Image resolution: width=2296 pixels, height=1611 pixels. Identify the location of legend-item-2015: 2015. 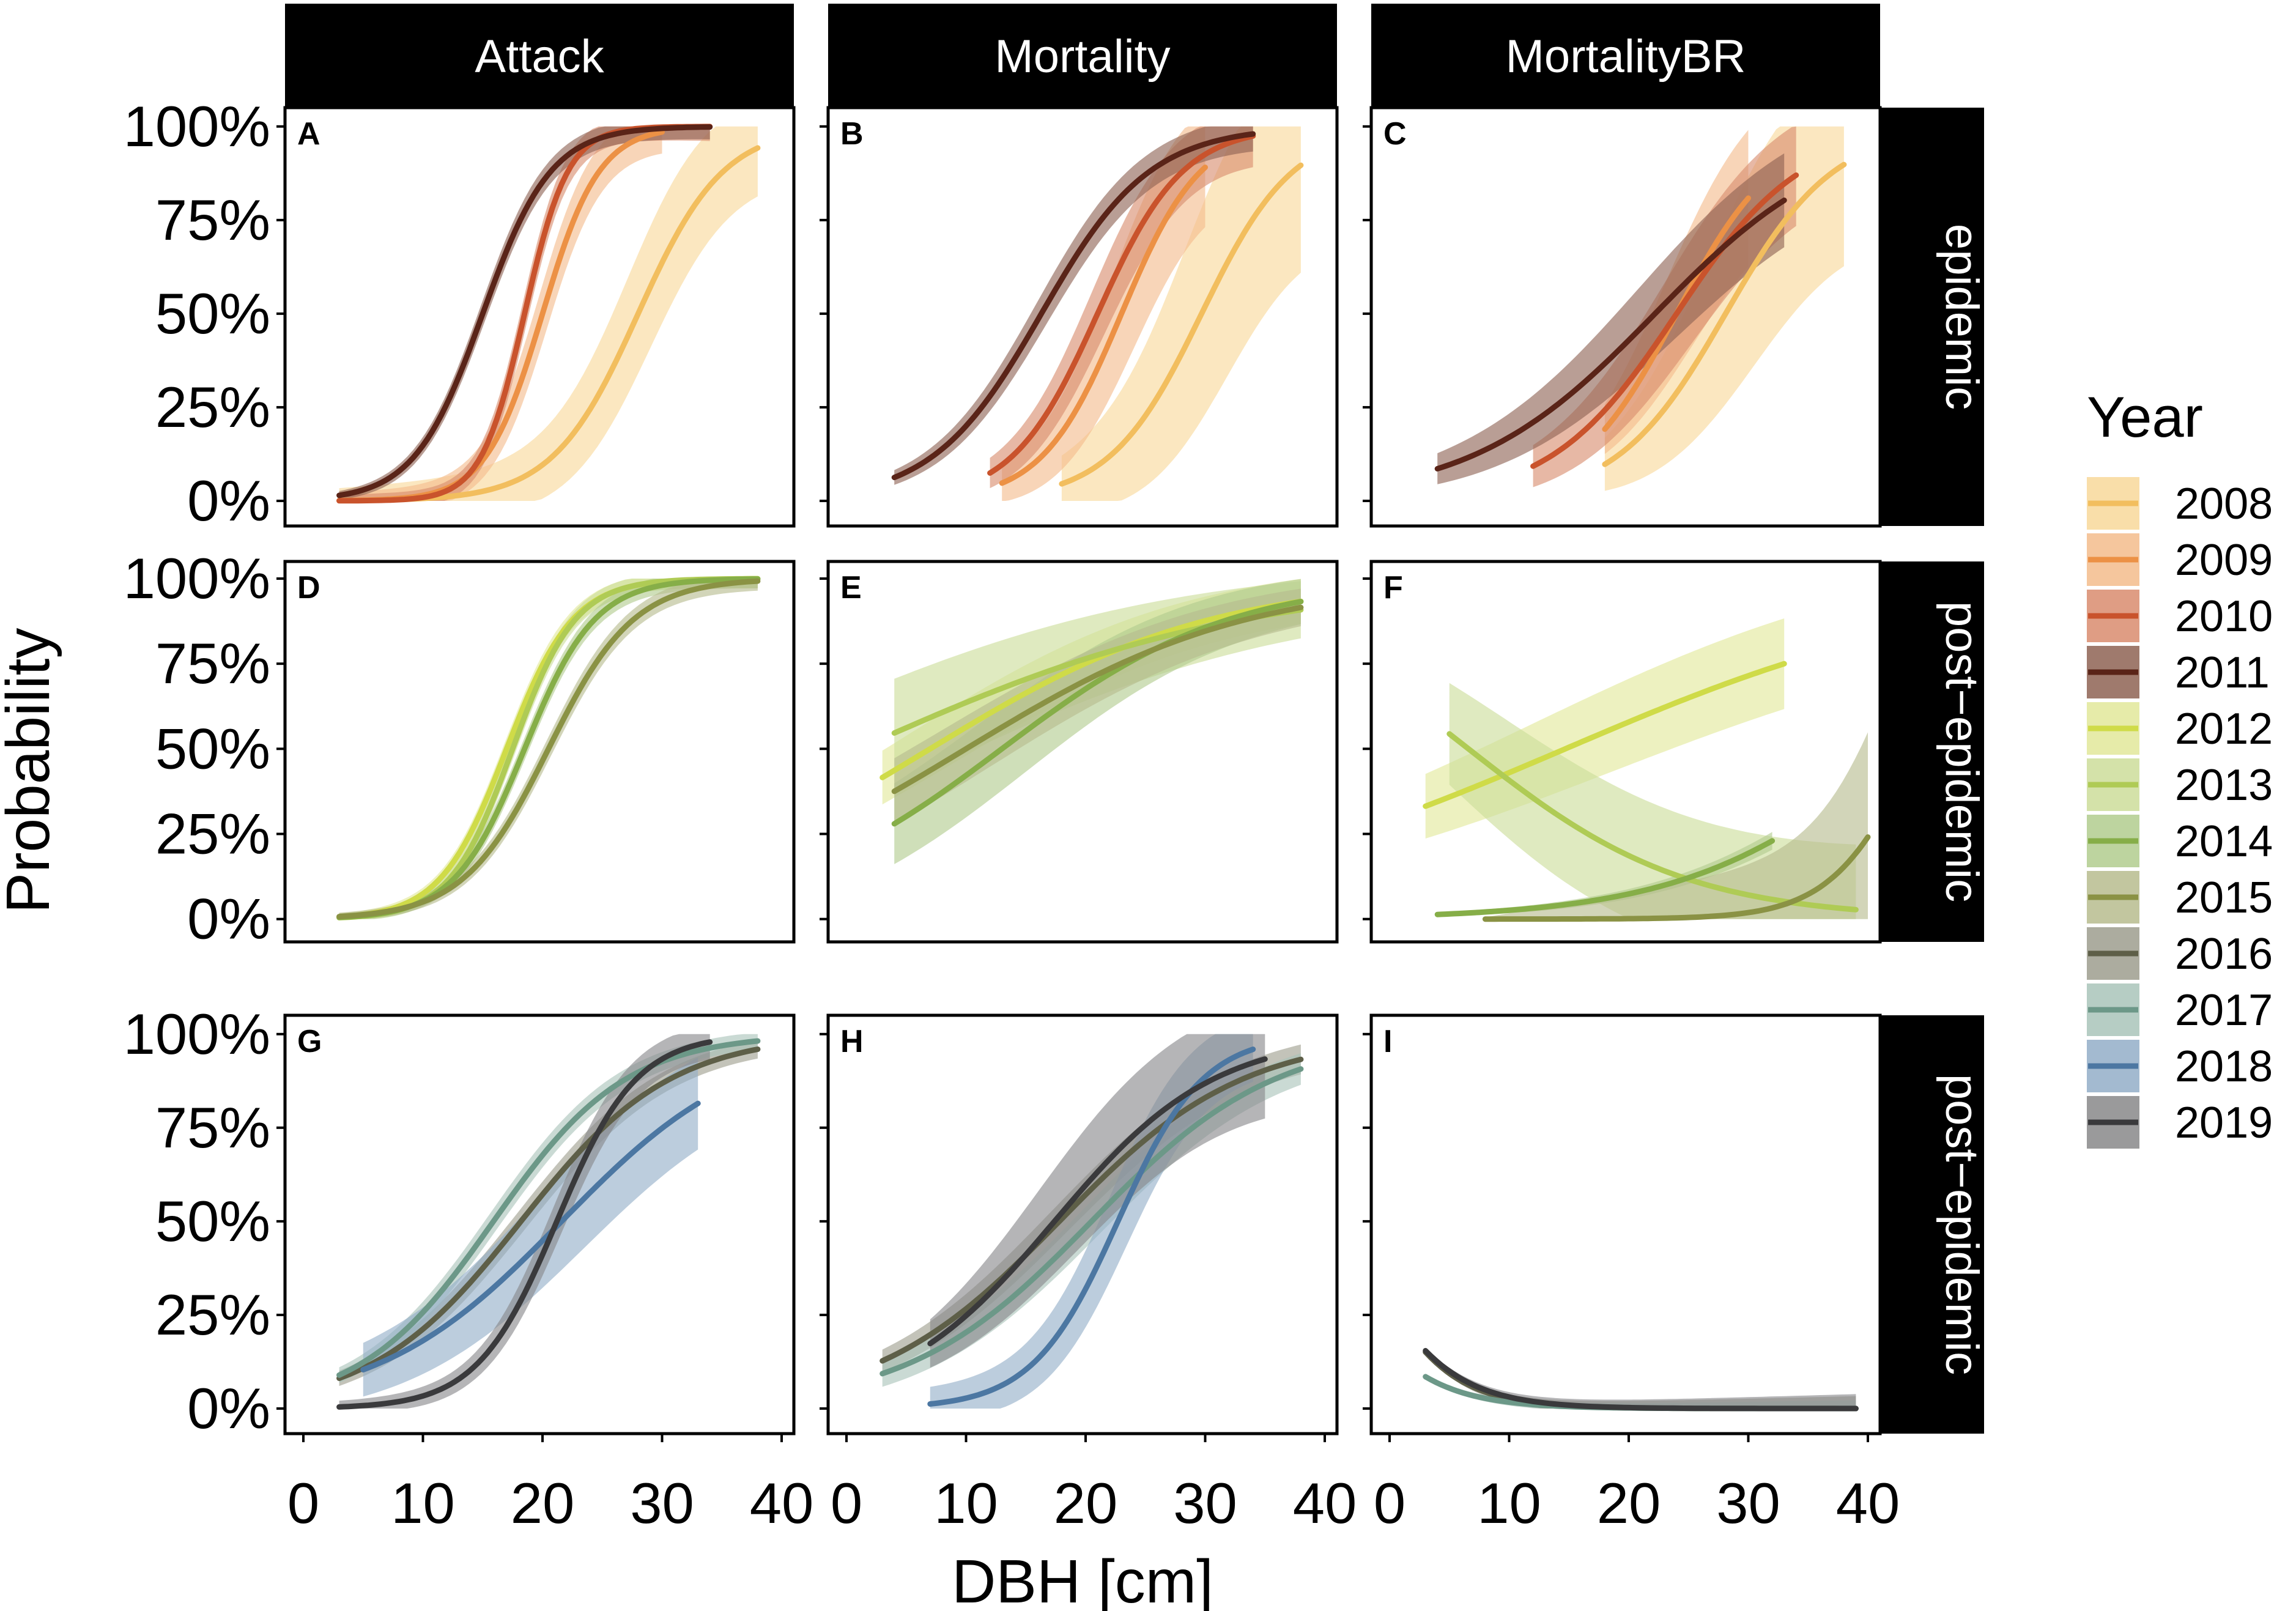
(2180, 897).